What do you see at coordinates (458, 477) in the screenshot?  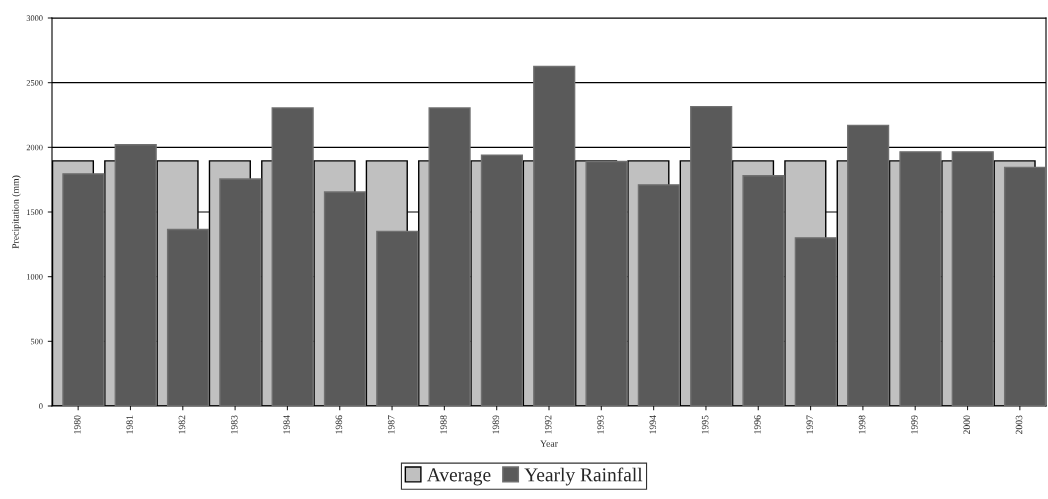 I see `legend-label: Average` at bounding box center [458, 477].